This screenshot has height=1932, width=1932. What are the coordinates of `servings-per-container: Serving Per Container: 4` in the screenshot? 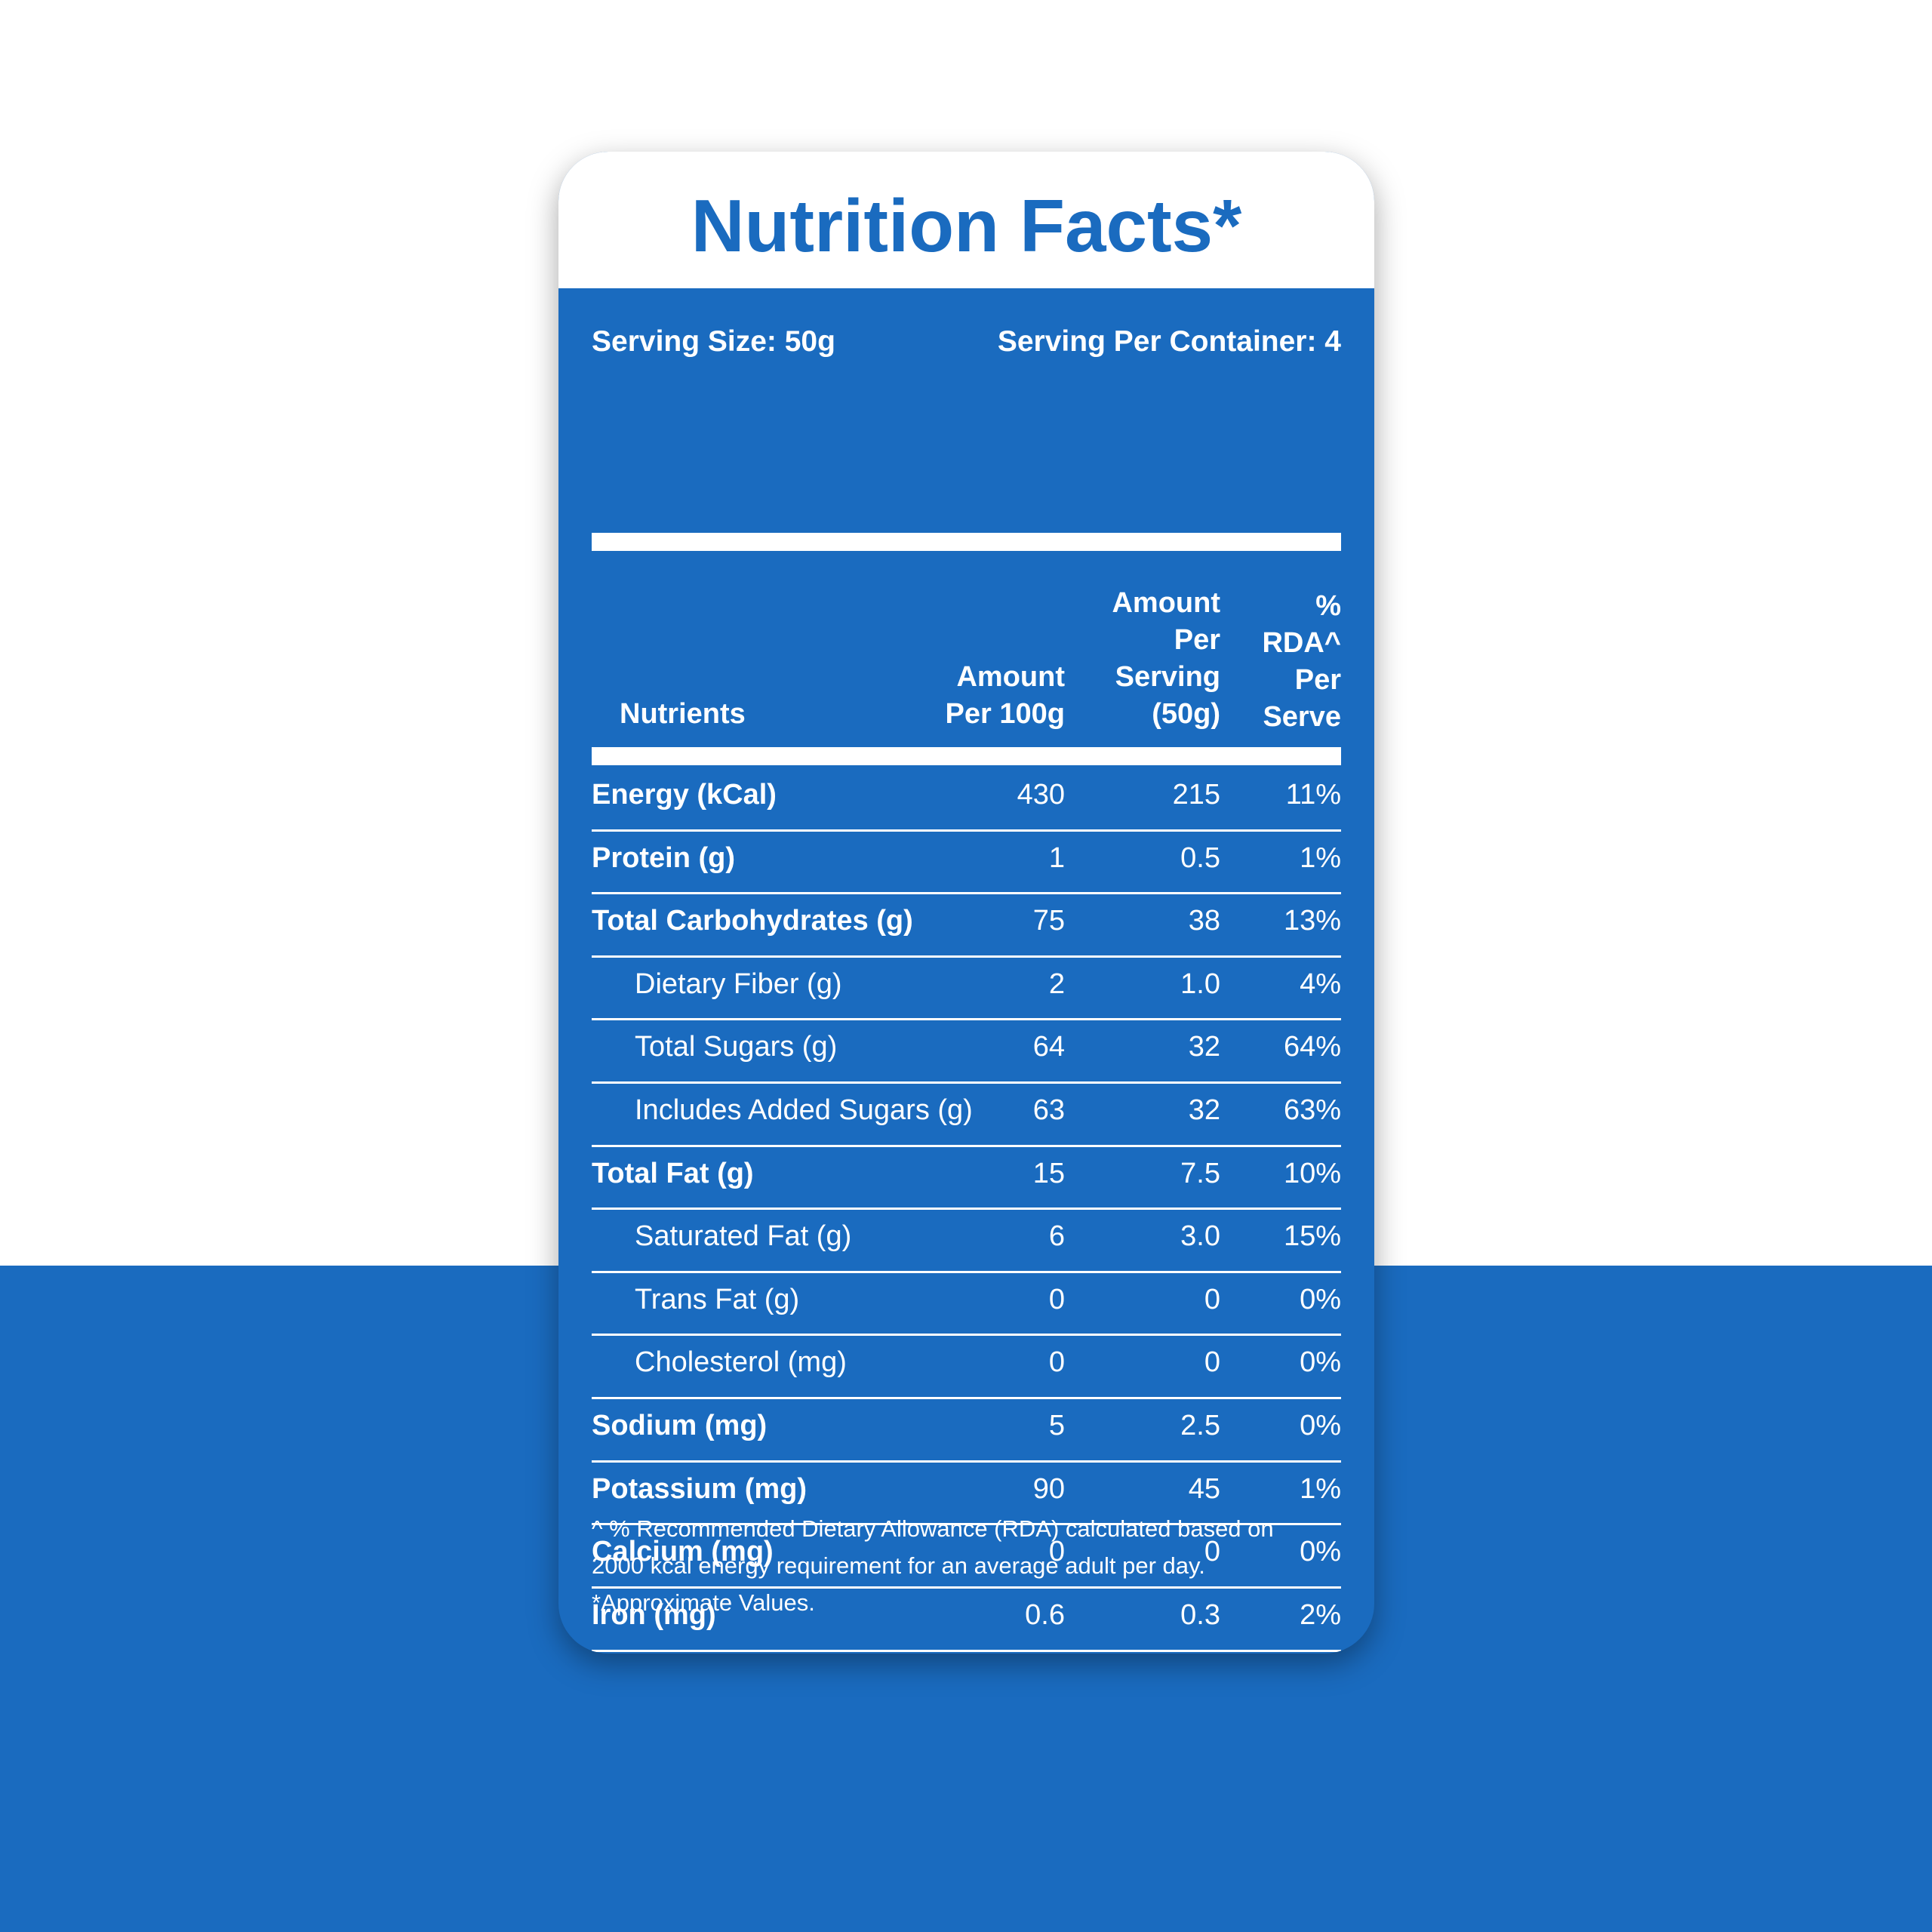 It's located at (1169, 341).